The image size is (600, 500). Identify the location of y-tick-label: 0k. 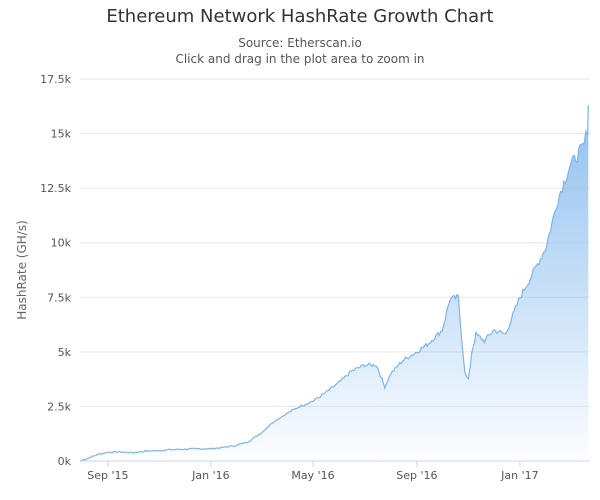
(65, 461).